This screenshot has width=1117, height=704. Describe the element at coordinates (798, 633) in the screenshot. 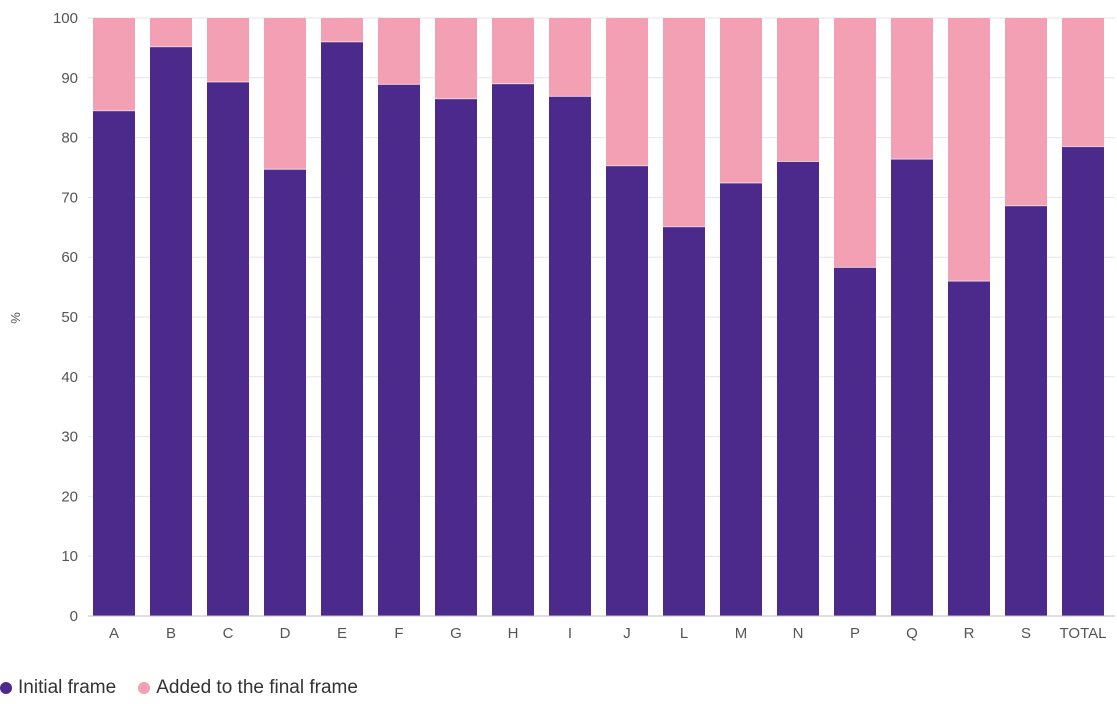

I see `x-tick-label: N` at that location.